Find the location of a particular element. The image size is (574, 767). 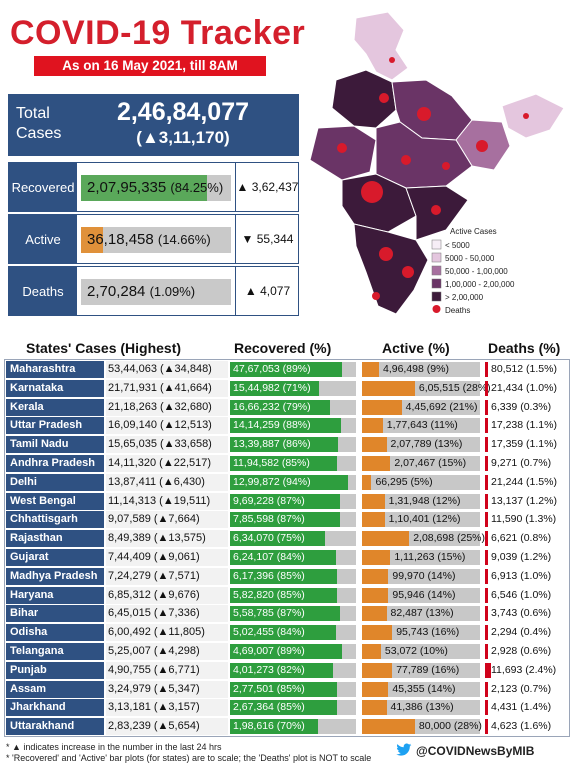

header-states: States' Cases (Highest) is located at coordinates (104, 348).